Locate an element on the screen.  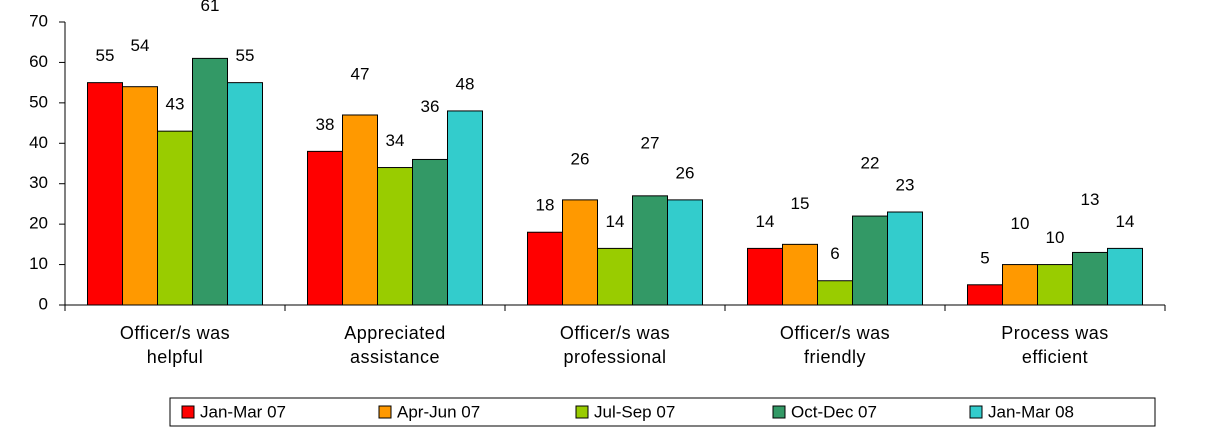
x-tick-label: Process was efficient is located at coordinates (1055, 345).